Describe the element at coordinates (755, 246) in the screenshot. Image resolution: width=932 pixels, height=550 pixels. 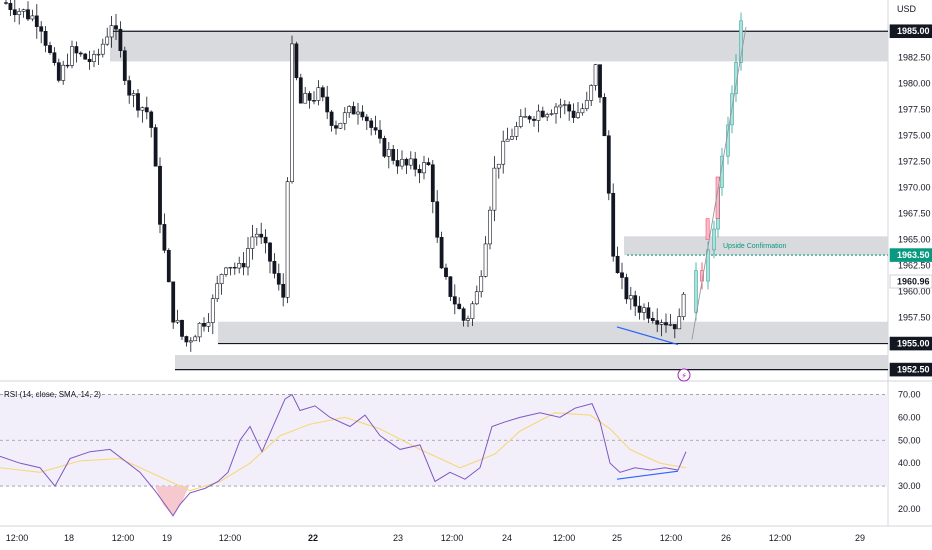
I see `upside-confirmation-label: Upside Confirmation` at that location.